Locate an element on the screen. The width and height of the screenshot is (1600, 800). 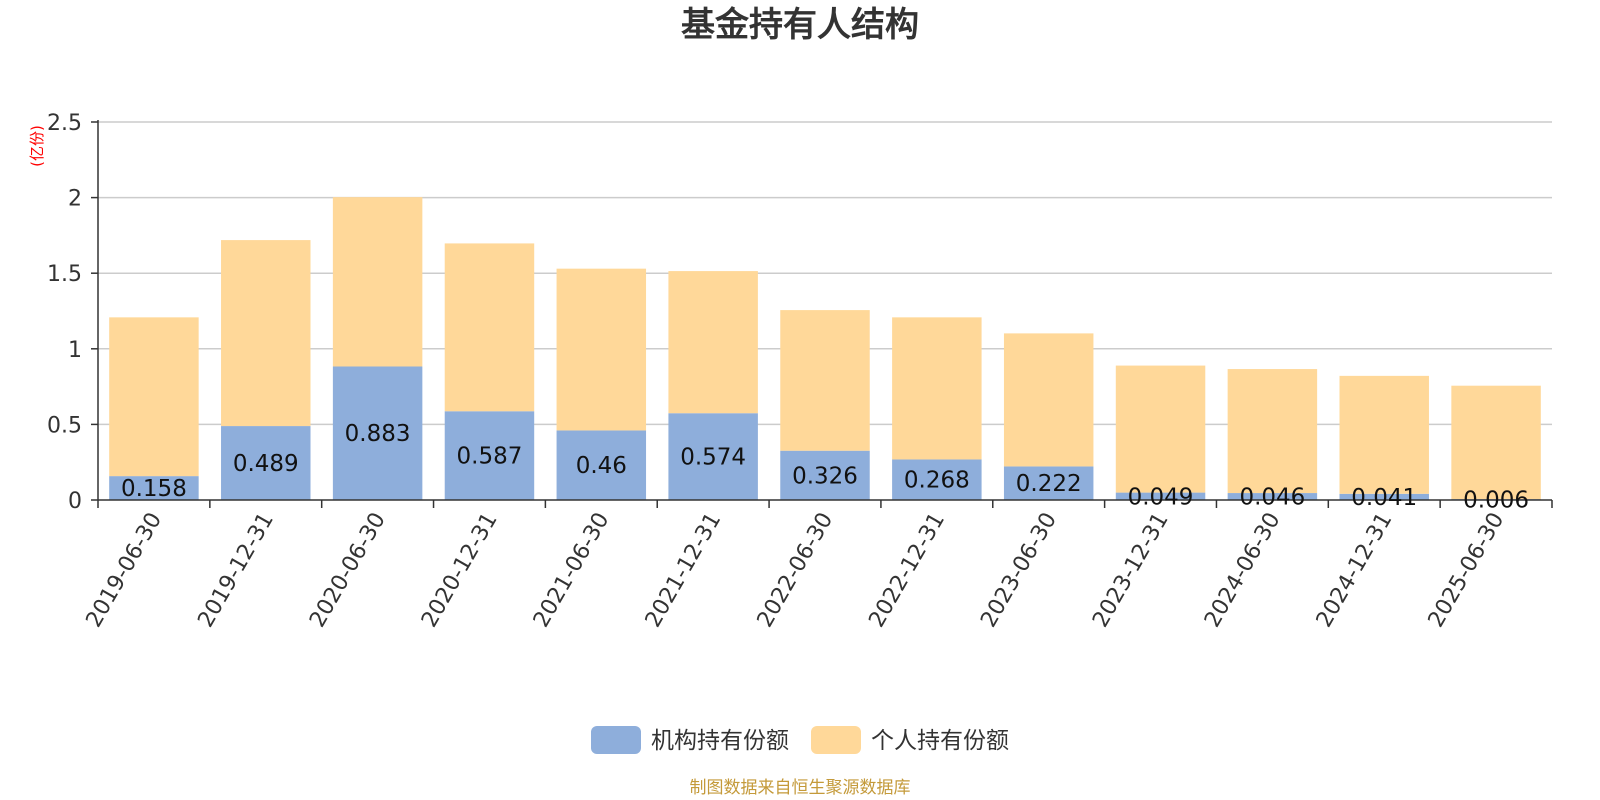
legend-label: 个人持有份额 is located at coordinates (940, 741).